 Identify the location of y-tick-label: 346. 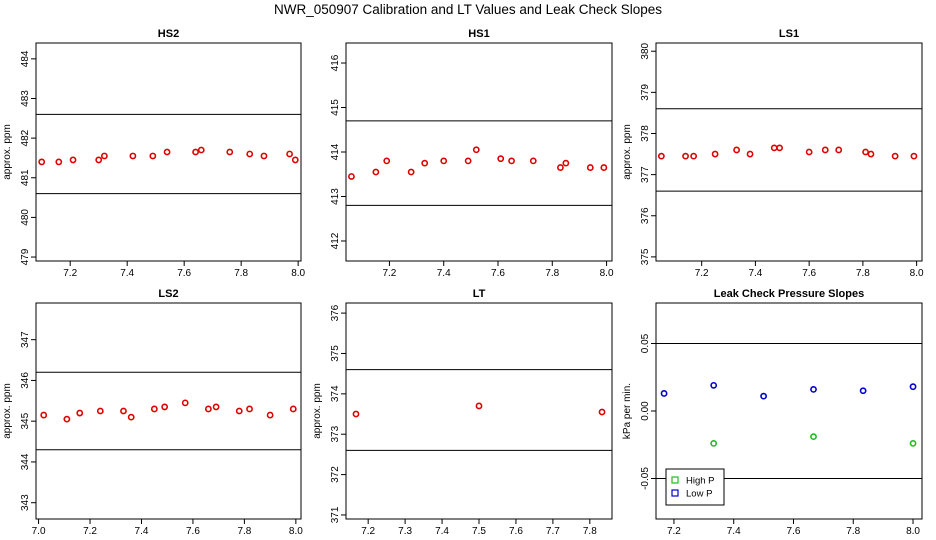
(25, 380).